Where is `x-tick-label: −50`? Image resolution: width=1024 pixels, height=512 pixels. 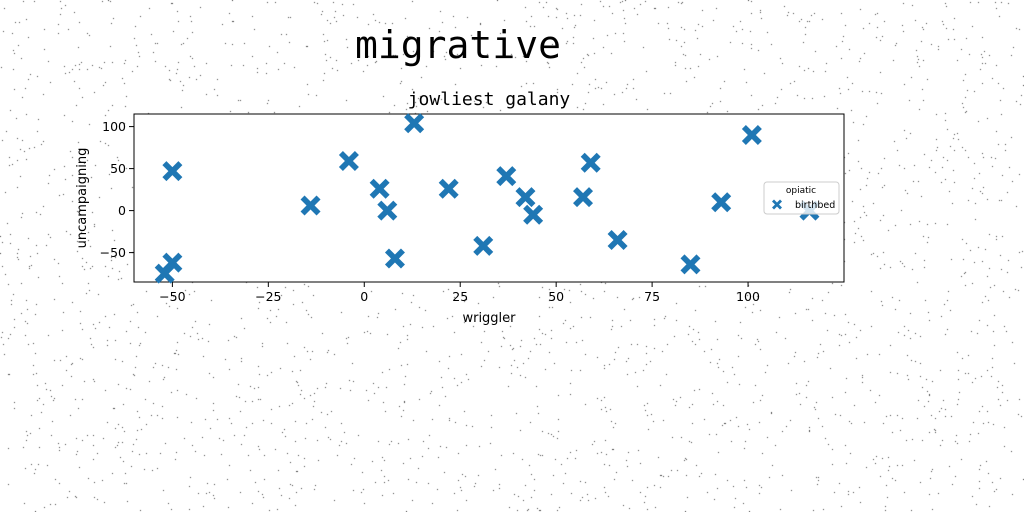
x-tick-label: −50 is located at coordinates (172, 296).